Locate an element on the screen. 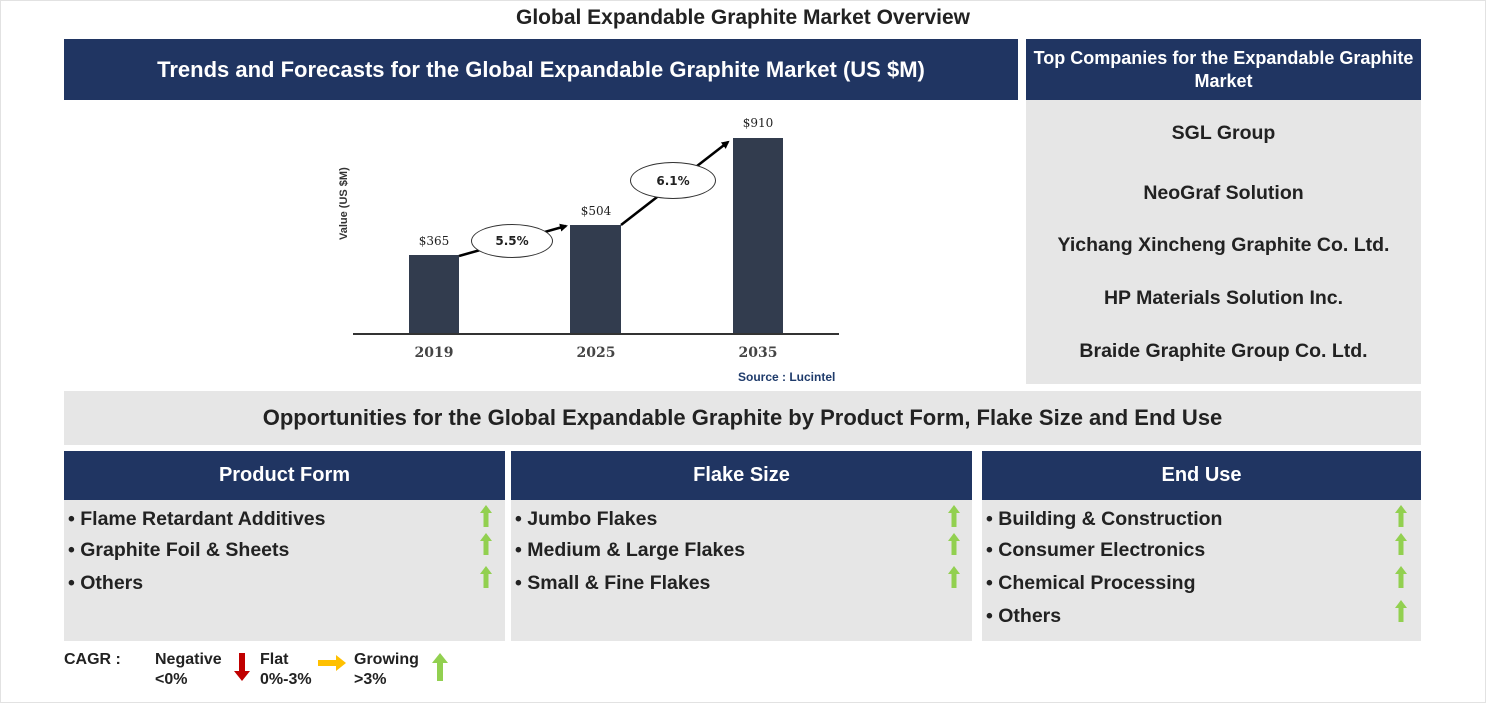 The image size is (1486, 703). bar-2025 is located at coordinates (595, 279).